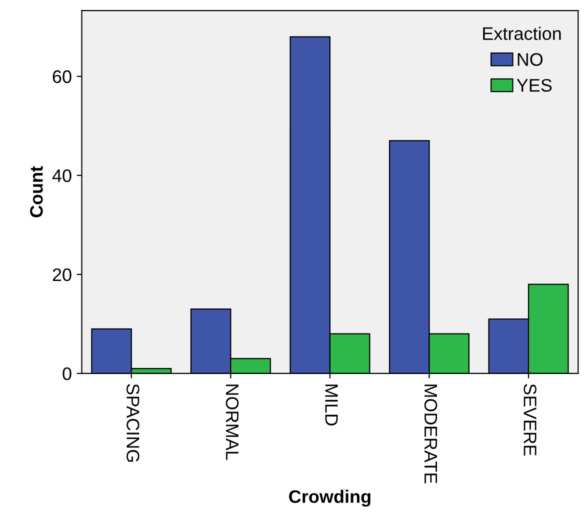  What do you see at coordinates (67, 373) in the screenshot?
I see `y-tick-label: 0` at bounding box center [67, 373].